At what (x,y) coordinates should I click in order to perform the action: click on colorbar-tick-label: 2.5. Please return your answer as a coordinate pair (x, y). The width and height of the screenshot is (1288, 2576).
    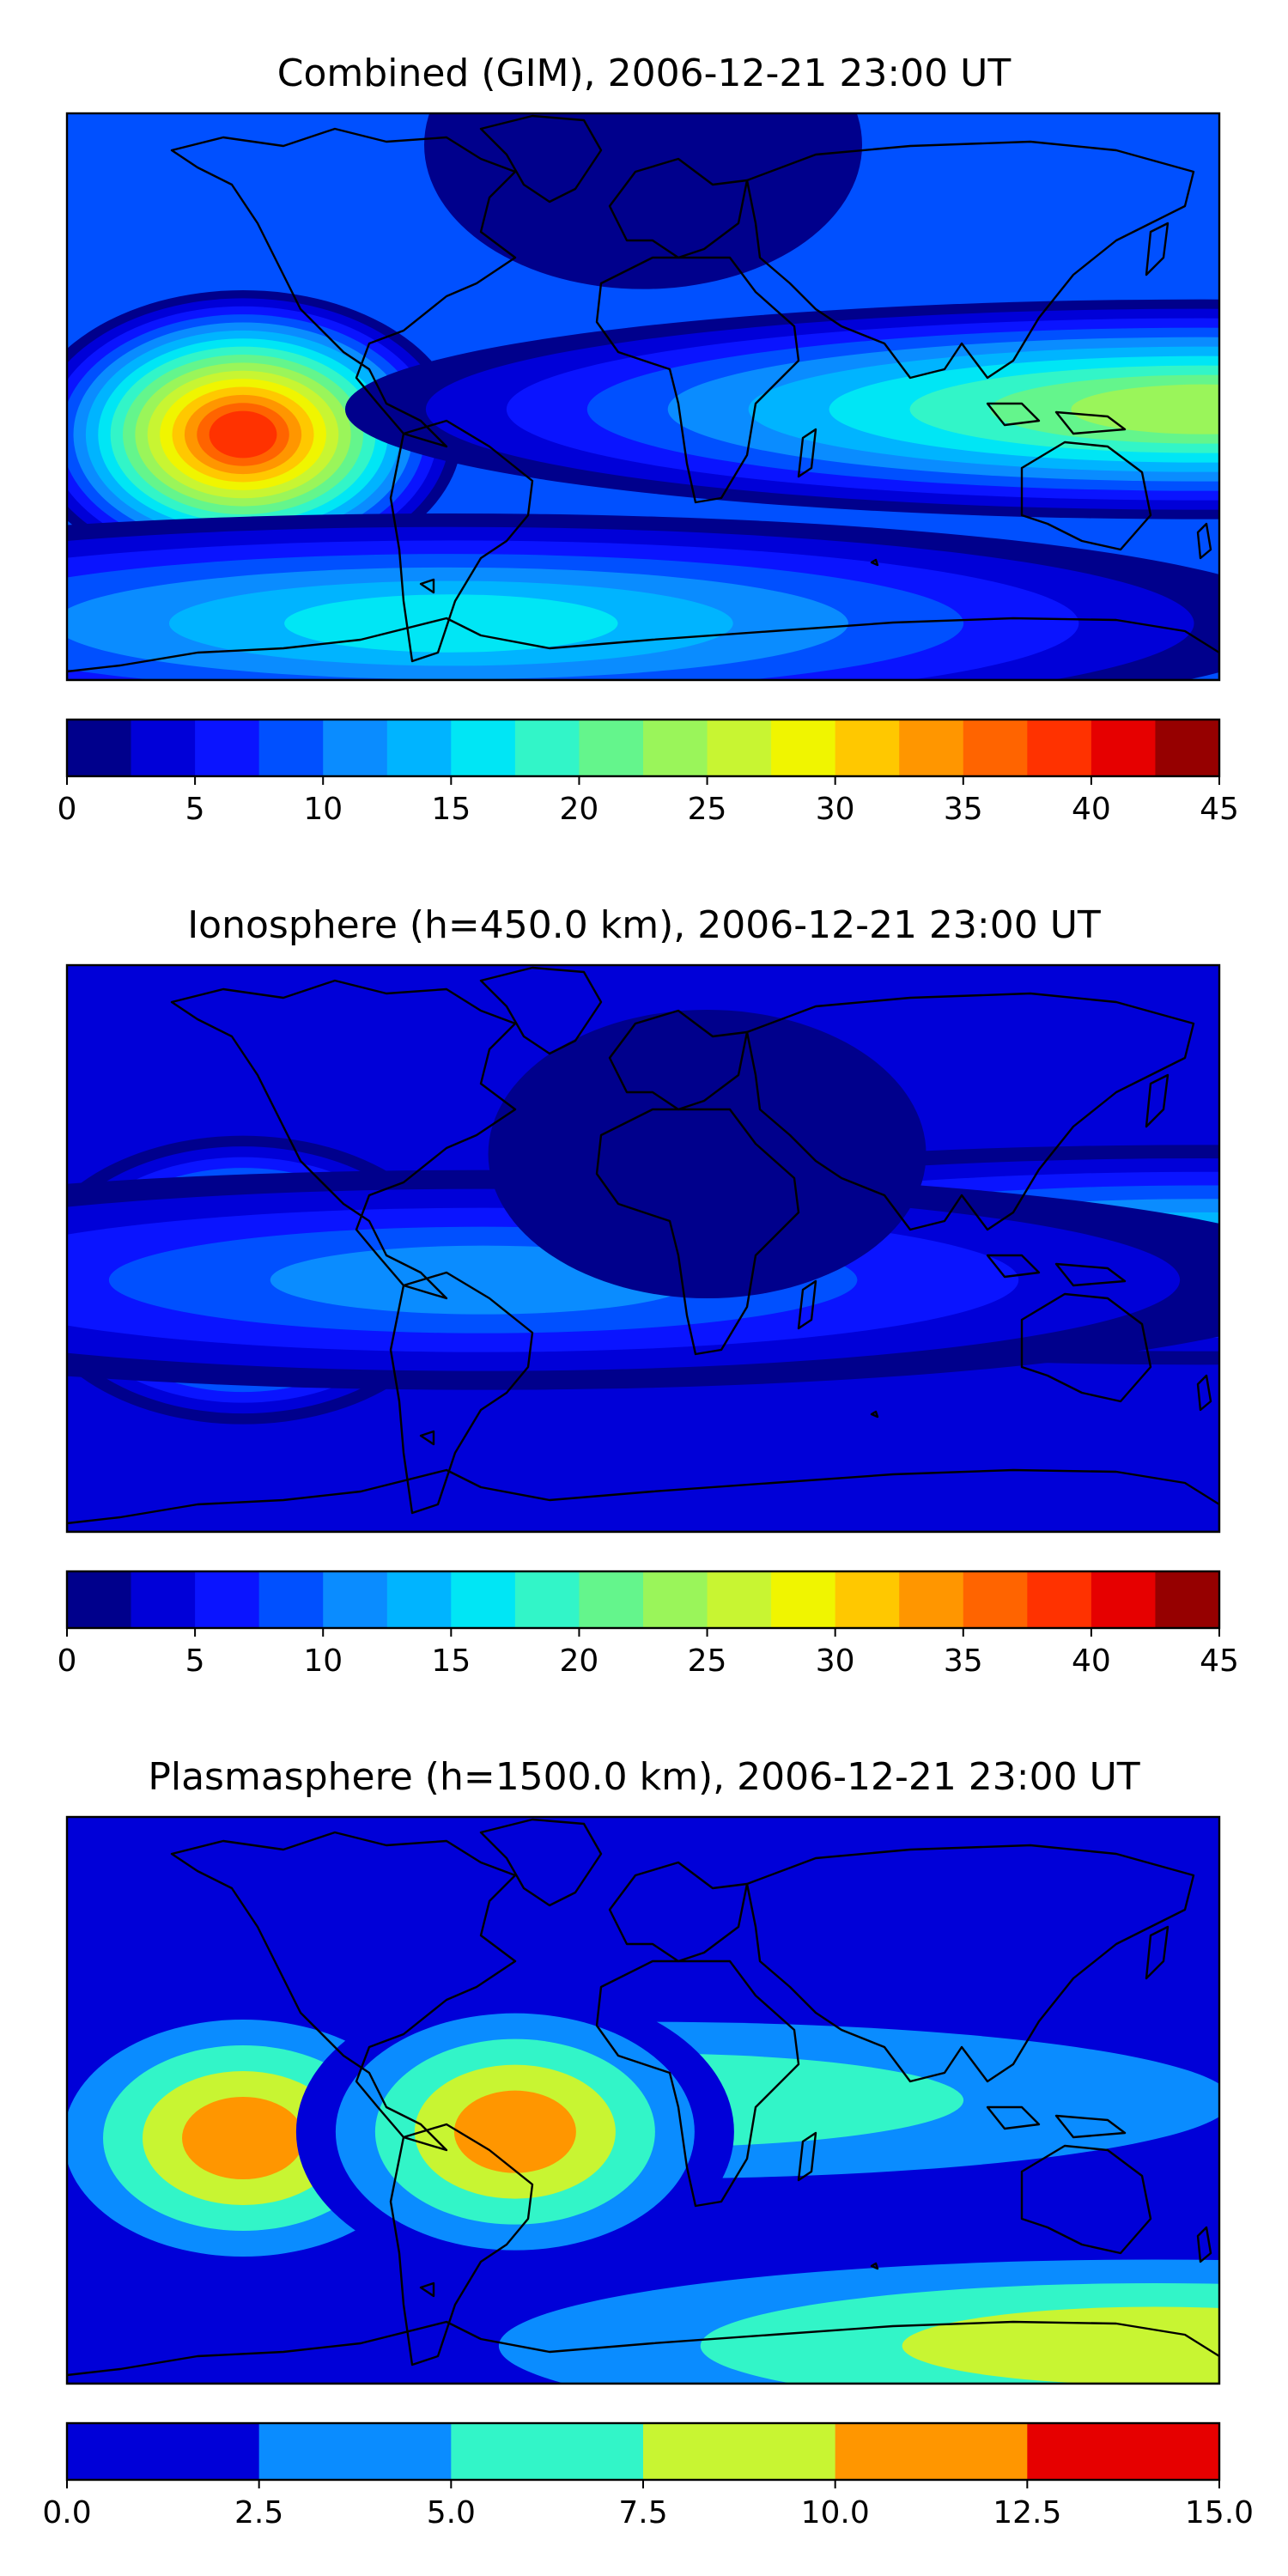
    Looking at the image, I should click on (258, 2513).